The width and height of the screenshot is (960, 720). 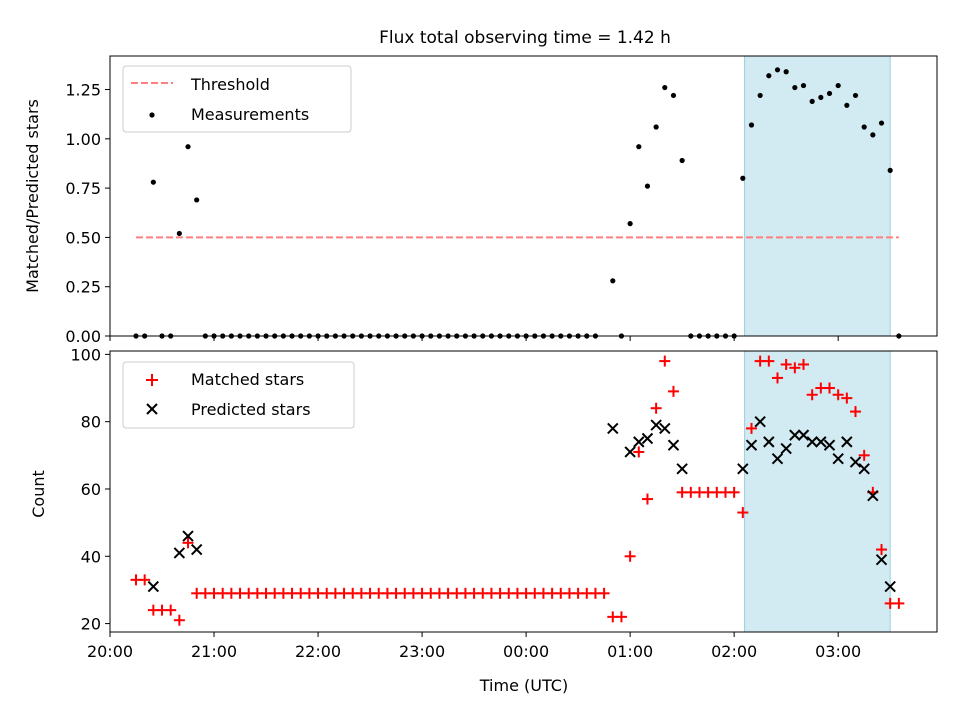 I want to click on legend-matched-swatch, so click(x=152, y=380).